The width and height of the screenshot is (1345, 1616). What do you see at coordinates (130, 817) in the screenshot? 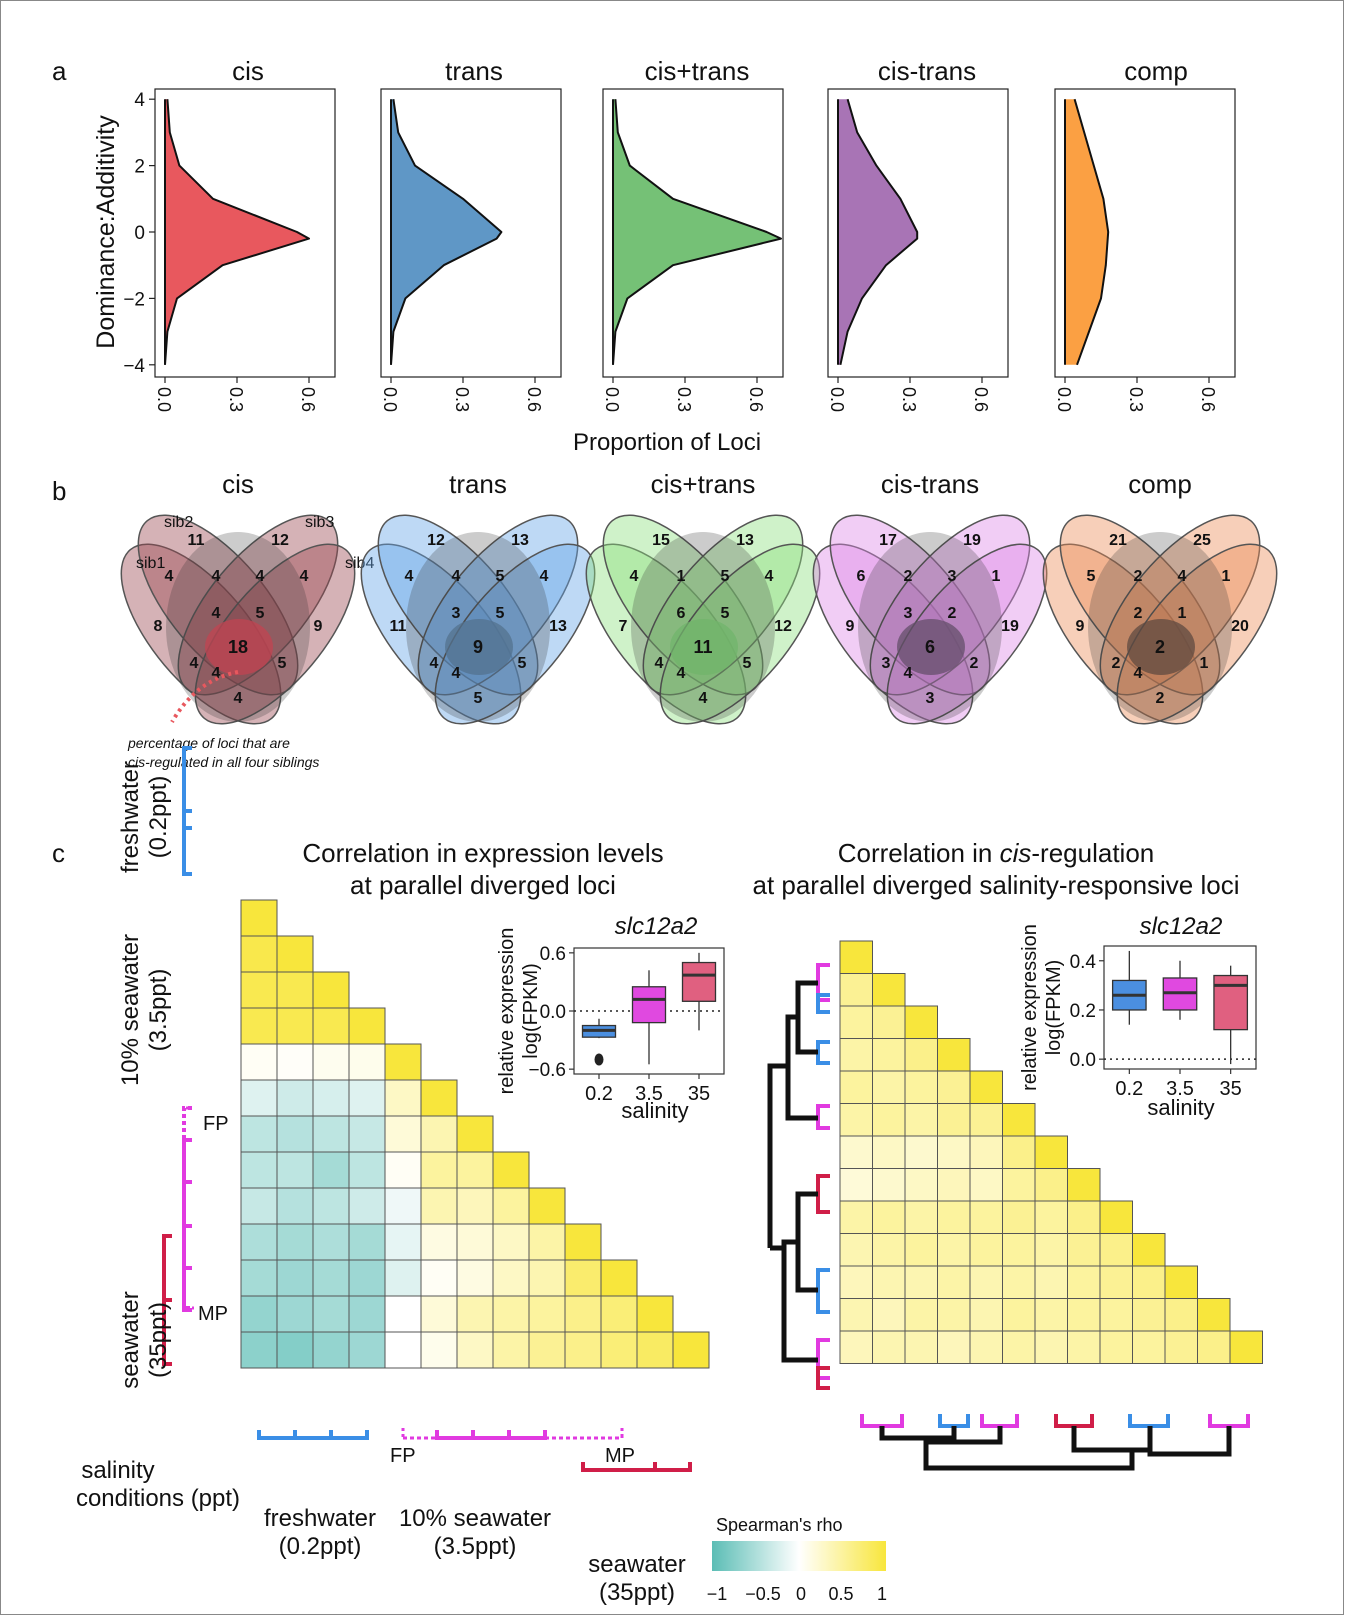
I see `ygroup-freshwater-line1: freshwater` at bounding box center [130, 817].